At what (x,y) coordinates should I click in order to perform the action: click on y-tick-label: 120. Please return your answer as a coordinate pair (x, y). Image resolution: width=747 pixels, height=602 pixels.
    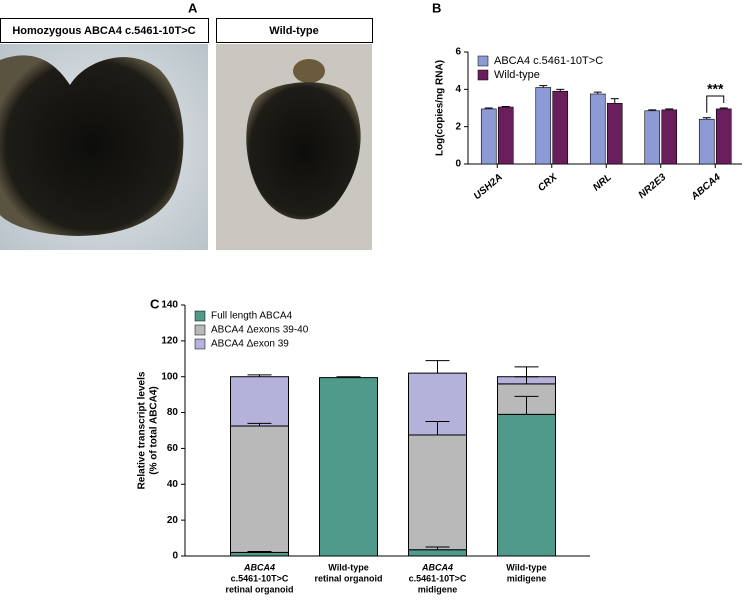
    Looking at the image, I should click on (169, 340).